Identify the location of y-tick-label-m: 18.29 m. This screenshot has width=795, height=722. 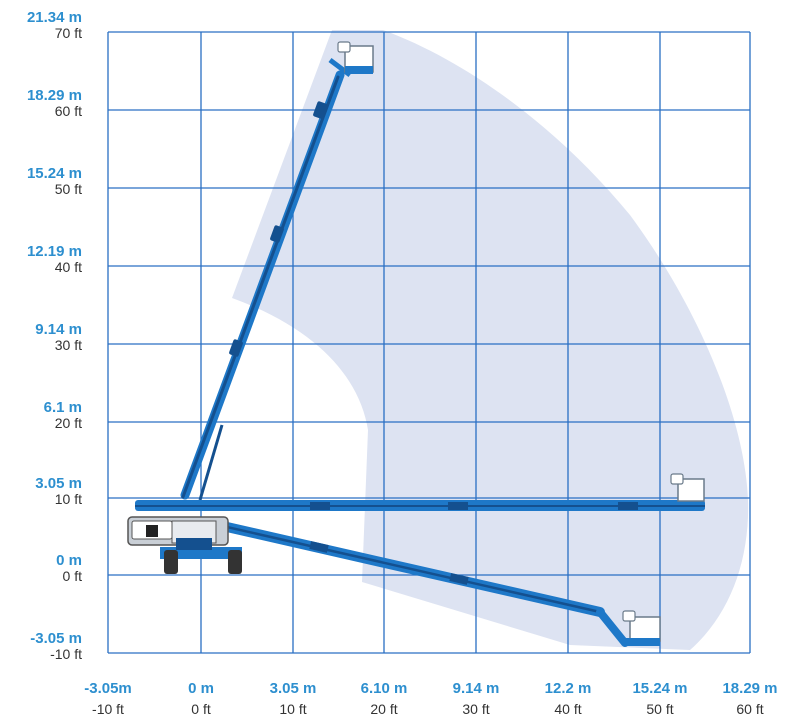
(54, 95).